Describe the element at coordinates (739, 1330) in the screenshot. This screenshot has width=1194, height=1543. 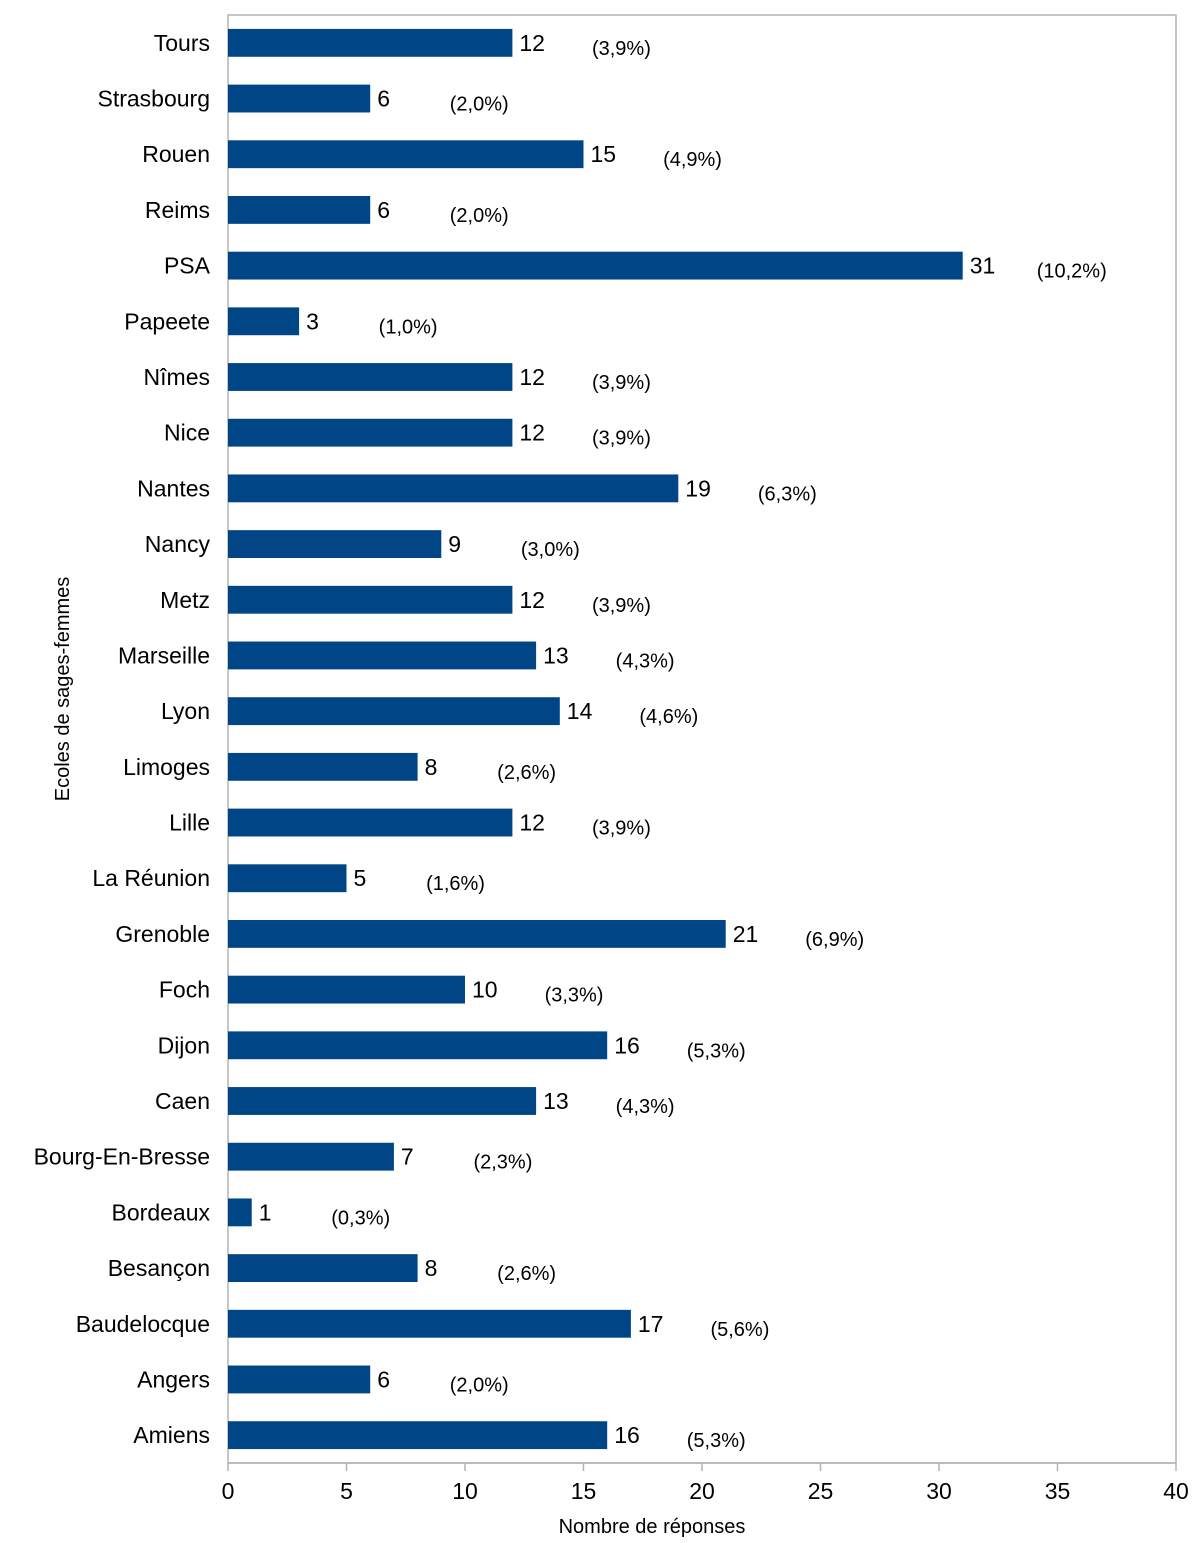
I see `percent-label: (5,6%)` at that location.